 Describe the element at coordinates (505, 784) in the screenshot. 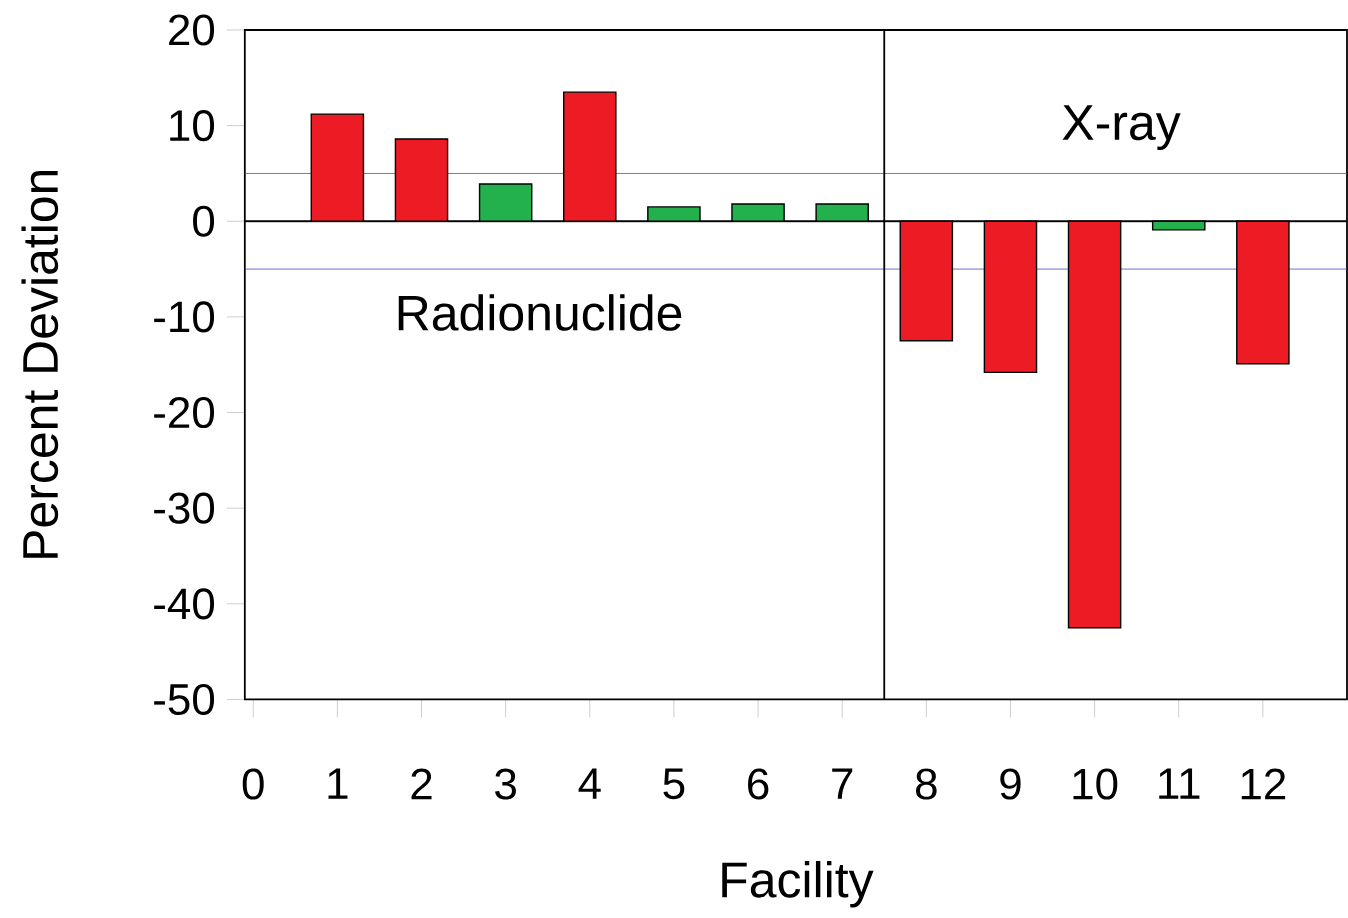

I see `x-tick-label: 3` at that location.